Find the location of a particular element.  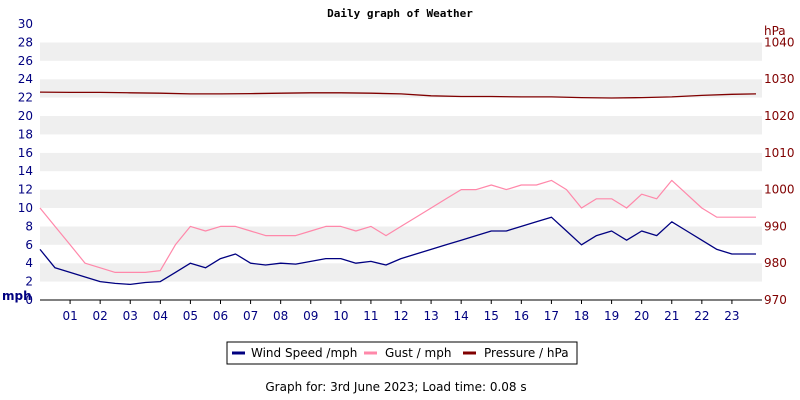

x-tick-label: 18 is located at coordinates (581, 316).